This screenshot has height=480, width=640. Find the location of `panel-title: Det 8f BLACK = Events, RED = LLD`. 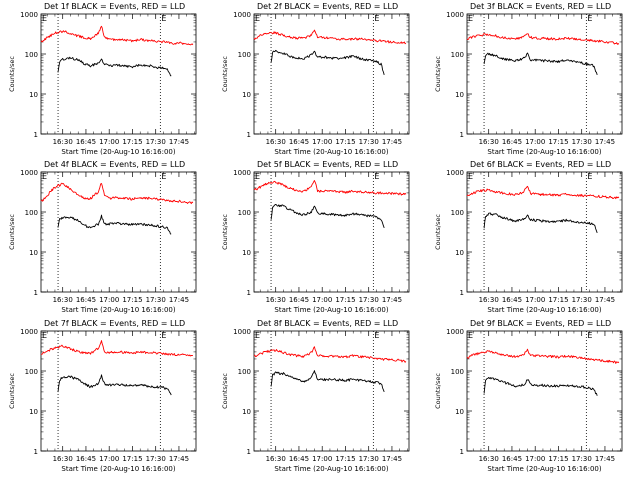

panel-title: Det 8f BLACK = Events, RED = LLD is located at coordinates (327, 323).